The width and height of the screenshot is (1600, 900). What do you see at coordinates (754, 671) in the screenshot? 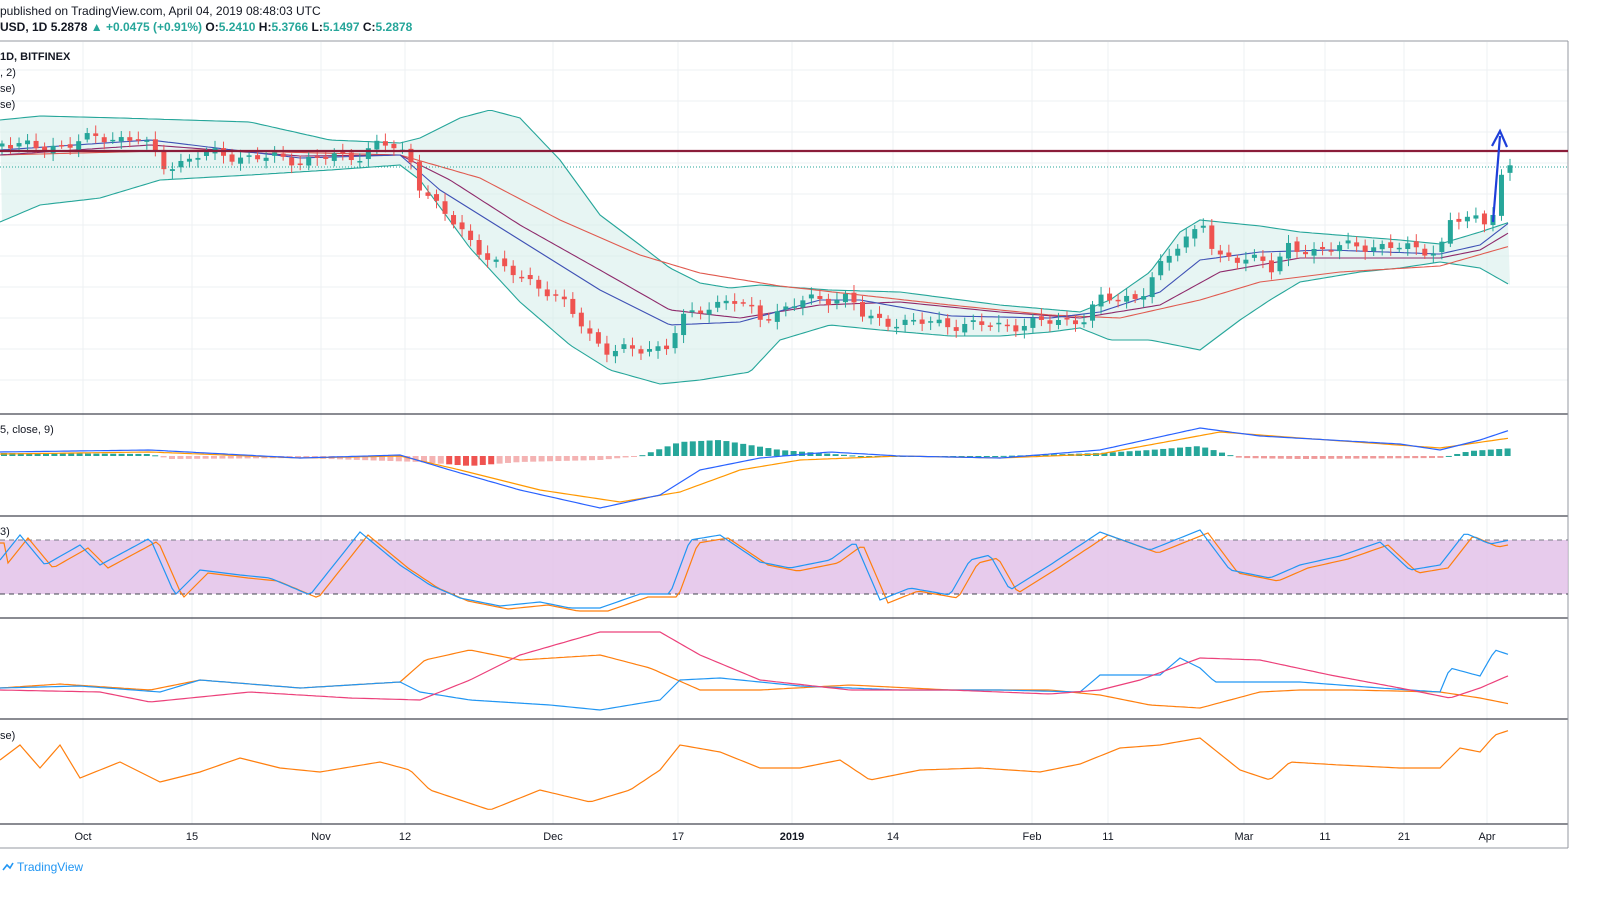
I see `dmi-pane` at bounding box center [754, 671].